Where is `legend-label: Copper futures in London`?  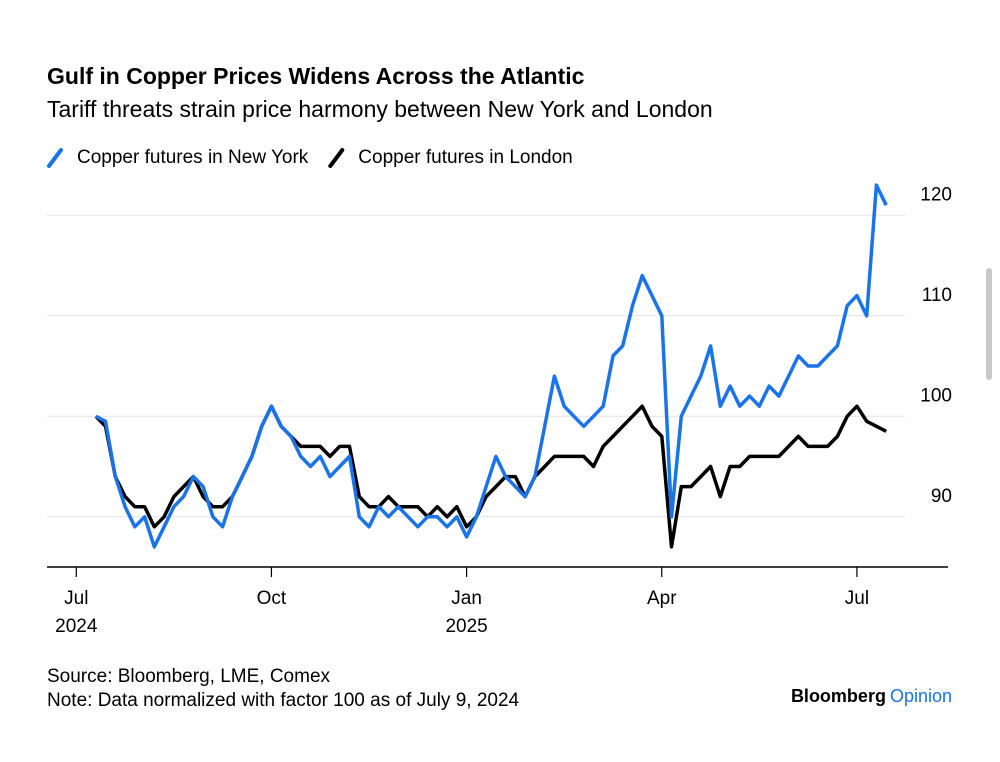 legend-label: Copper futures in London is located at coordinates (465, 157).